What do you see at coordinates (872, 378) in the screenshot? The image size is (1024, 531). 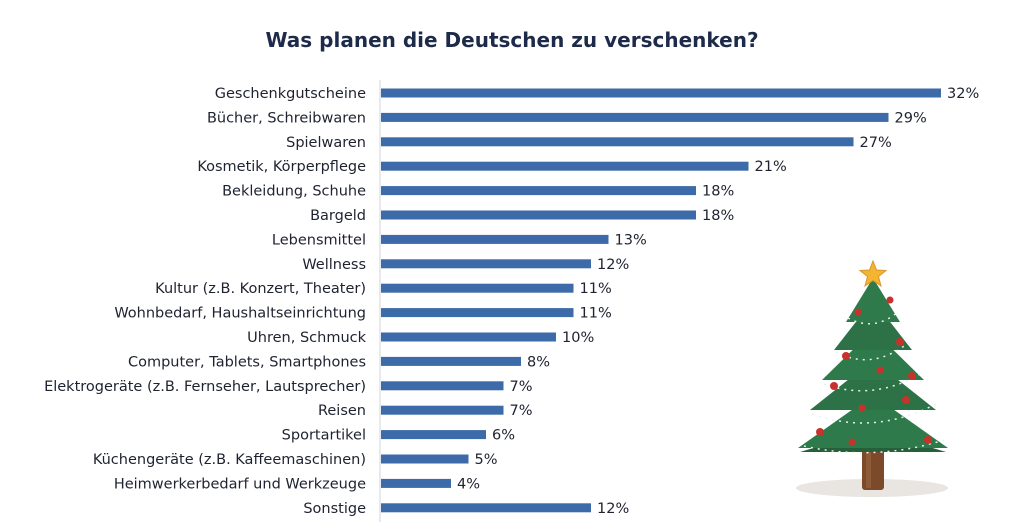 I see `christmas-tree-icon` at bounding box center [872, 378].